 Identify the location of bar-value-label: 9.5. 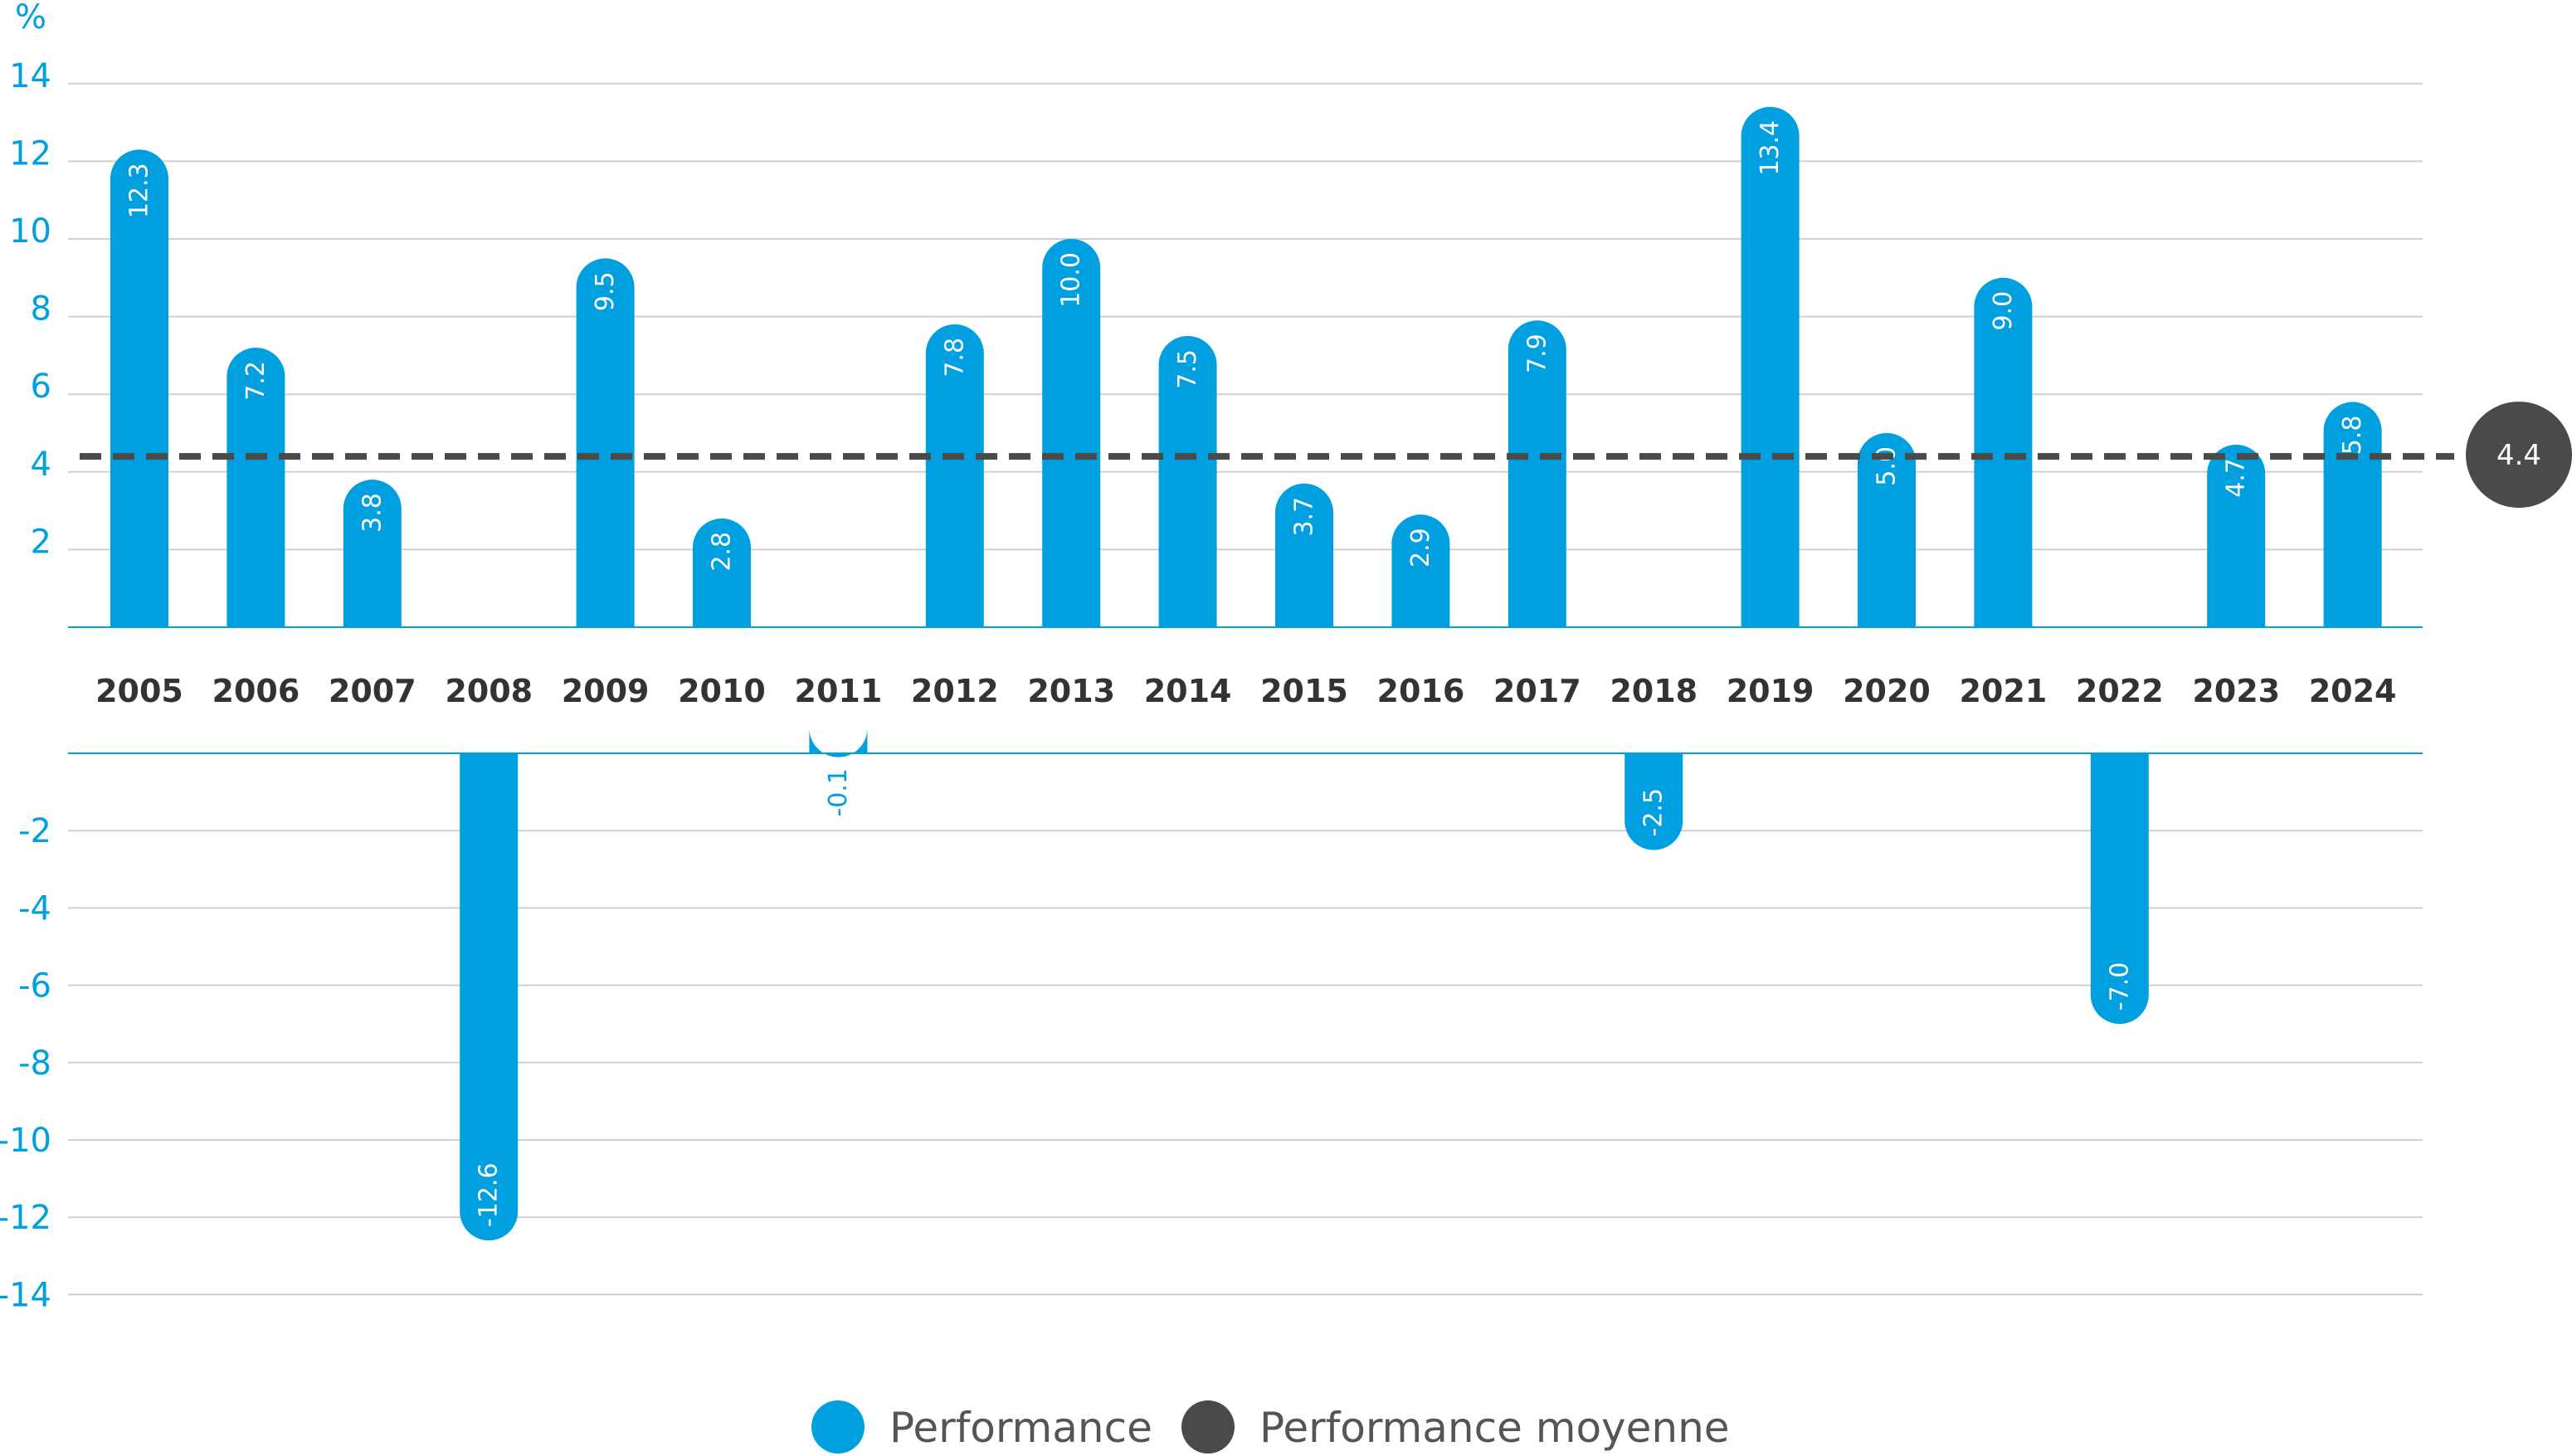
(605, 291).